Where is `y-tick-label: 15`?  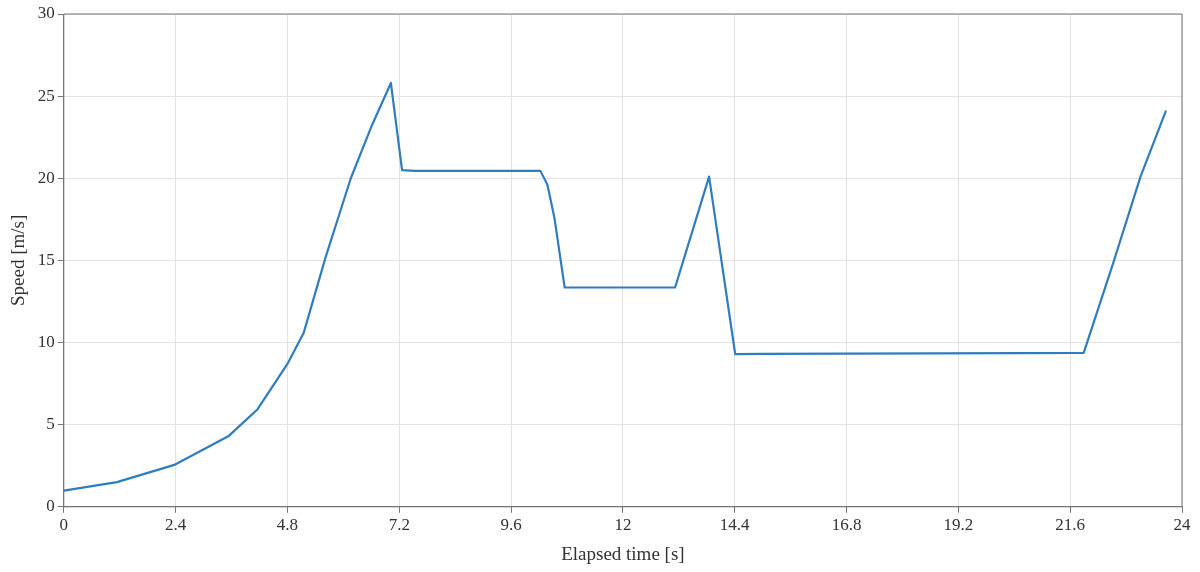 y-tick-label: 15 is located at coordinates (46, 259).